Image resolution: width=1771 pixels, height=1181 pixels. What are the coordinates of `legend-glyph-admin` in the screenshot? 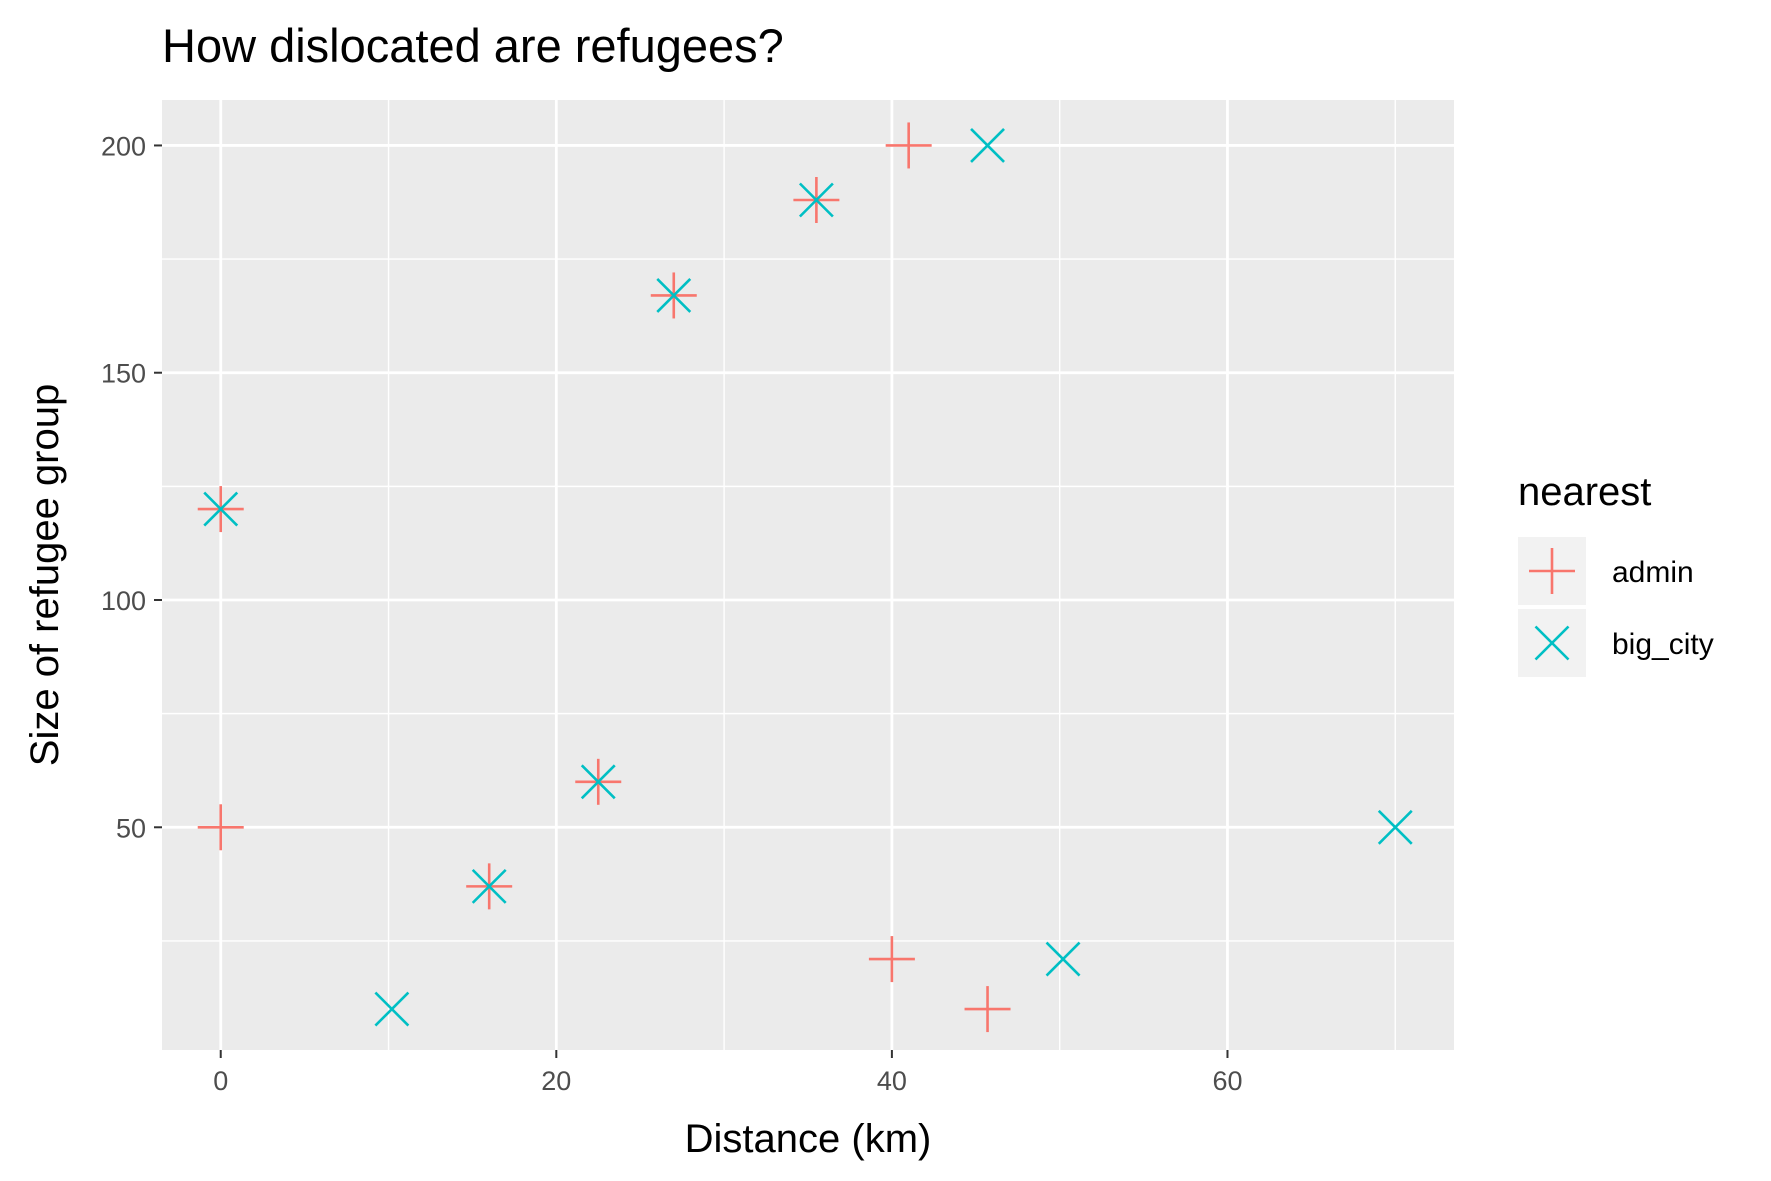 It's located at (1552, 571).